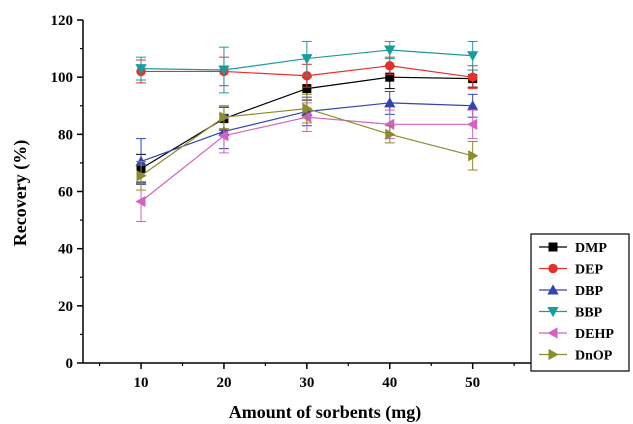  What do you see at coordinates (573, 248) in the screenshot?
I see `legend-item-dmp: DMP` at bounding box center [573, 248].